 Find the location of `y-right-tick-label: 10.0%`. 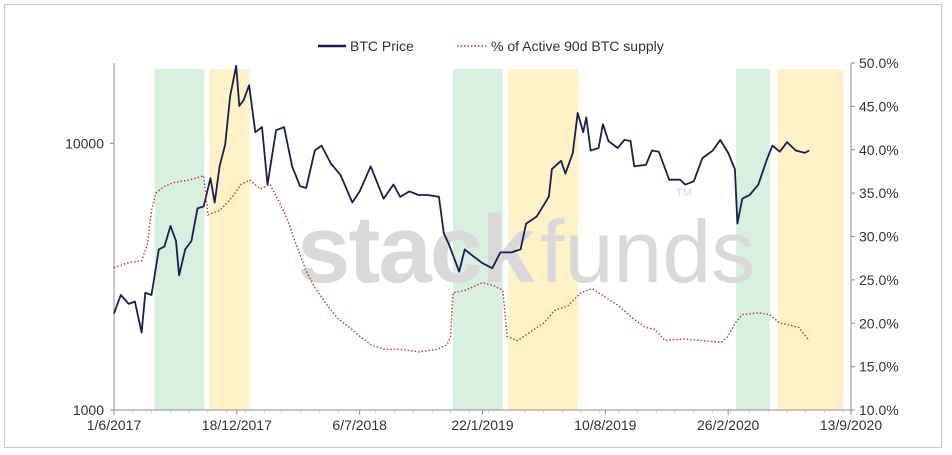

y-right-tick-label: 10.0% is located at coordinates (879, 410).